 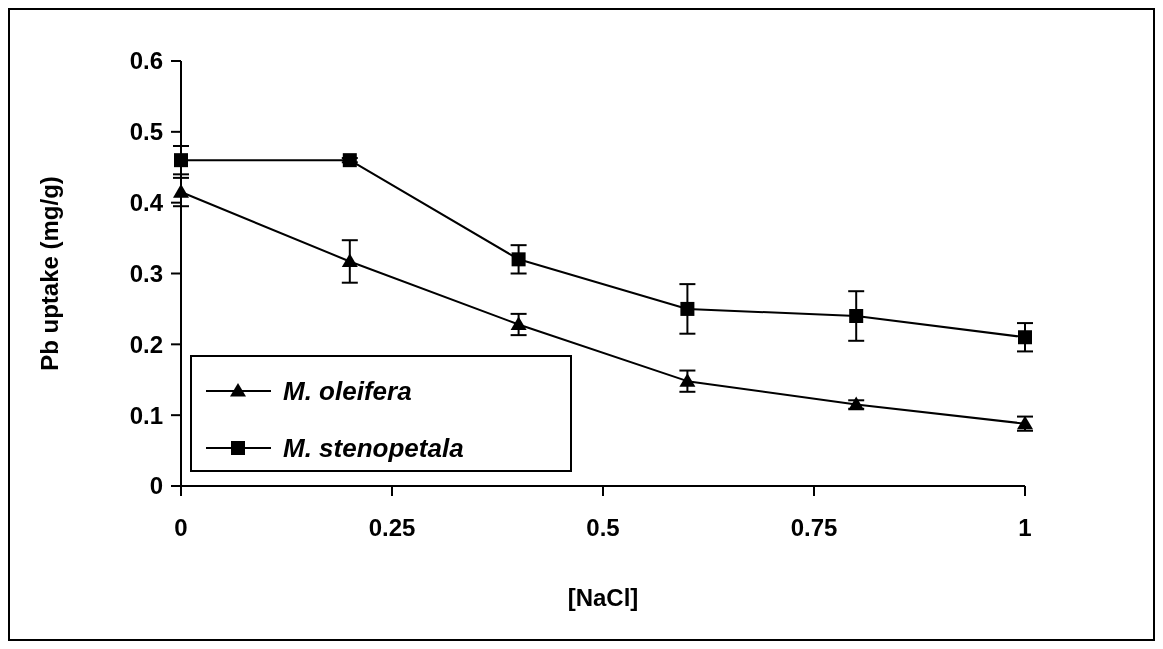 I want to click on y-axis-title: Pb uptake (mg/g), so click(x=49, y=273).